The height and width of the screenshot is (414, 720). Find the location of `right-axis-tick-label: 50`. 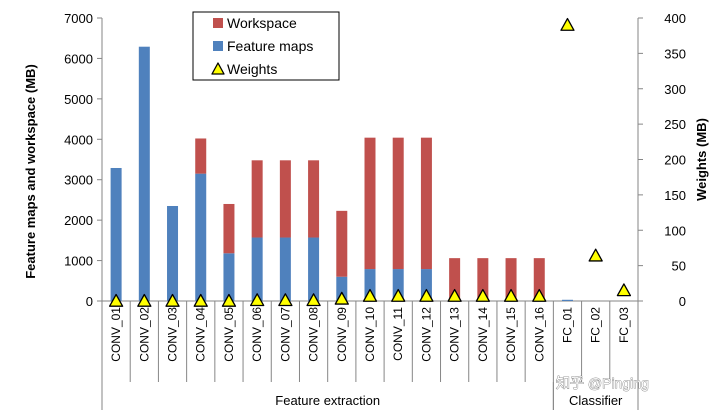

right-axis-tick-label: 50 is located at coordinates (679, 266).